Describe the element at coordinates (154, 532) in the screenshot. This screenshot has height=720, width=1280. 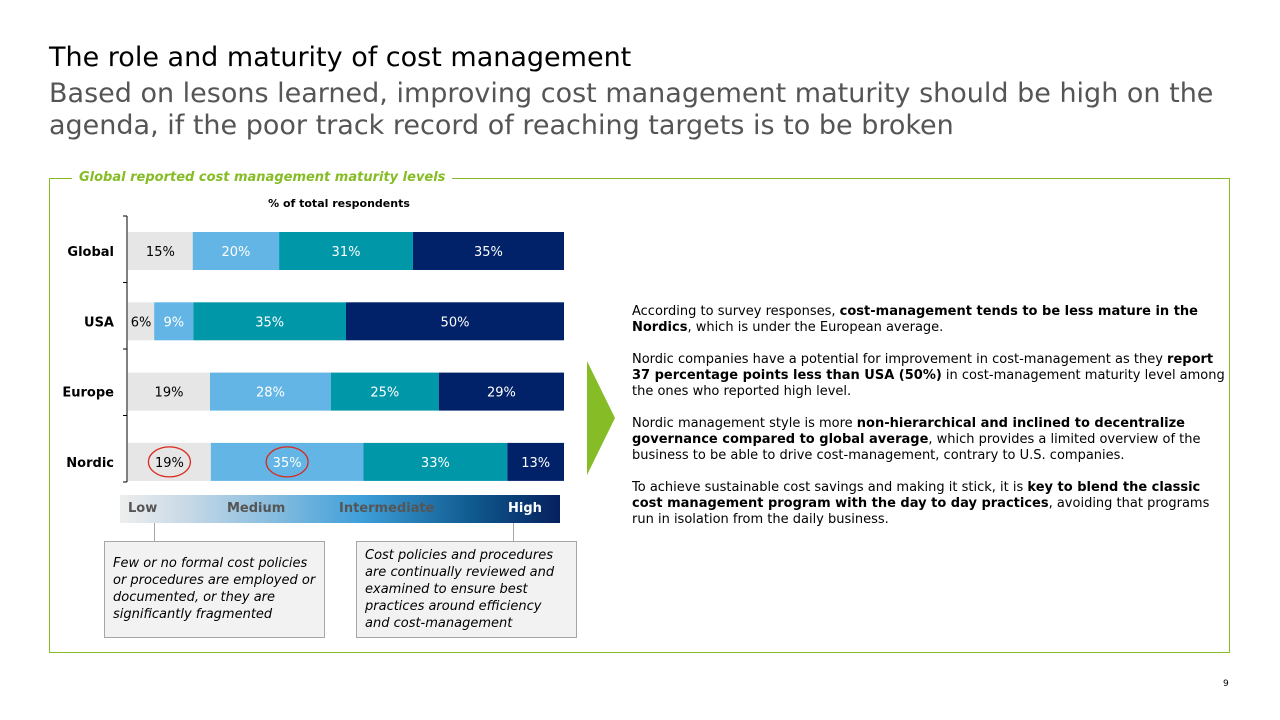
I see `low-note-connector` at that location.